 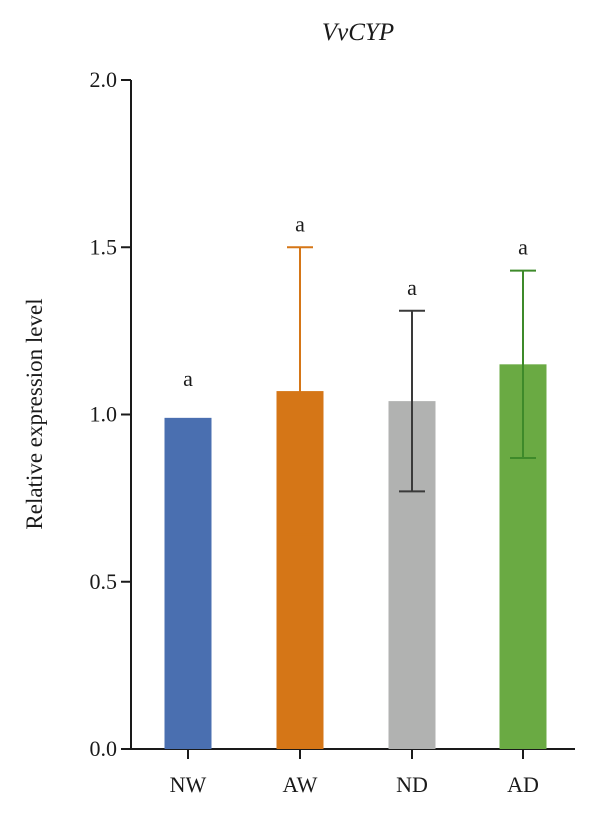 What do you see at coordinates (412, 784) in the screenshot?
I see `x-tick-label: ND` at bounding box center [412, 784].